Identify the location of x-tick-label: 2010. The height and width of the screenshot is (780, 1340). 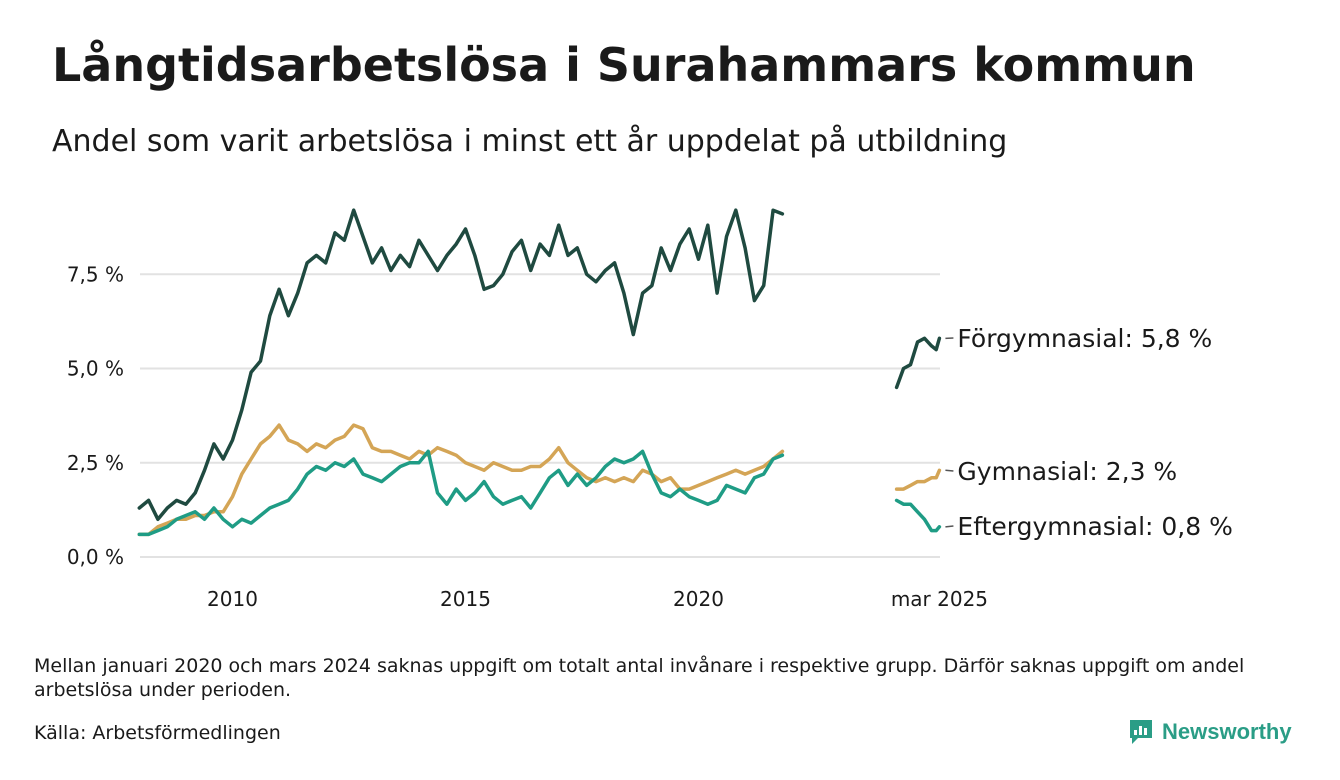
(232, 599).